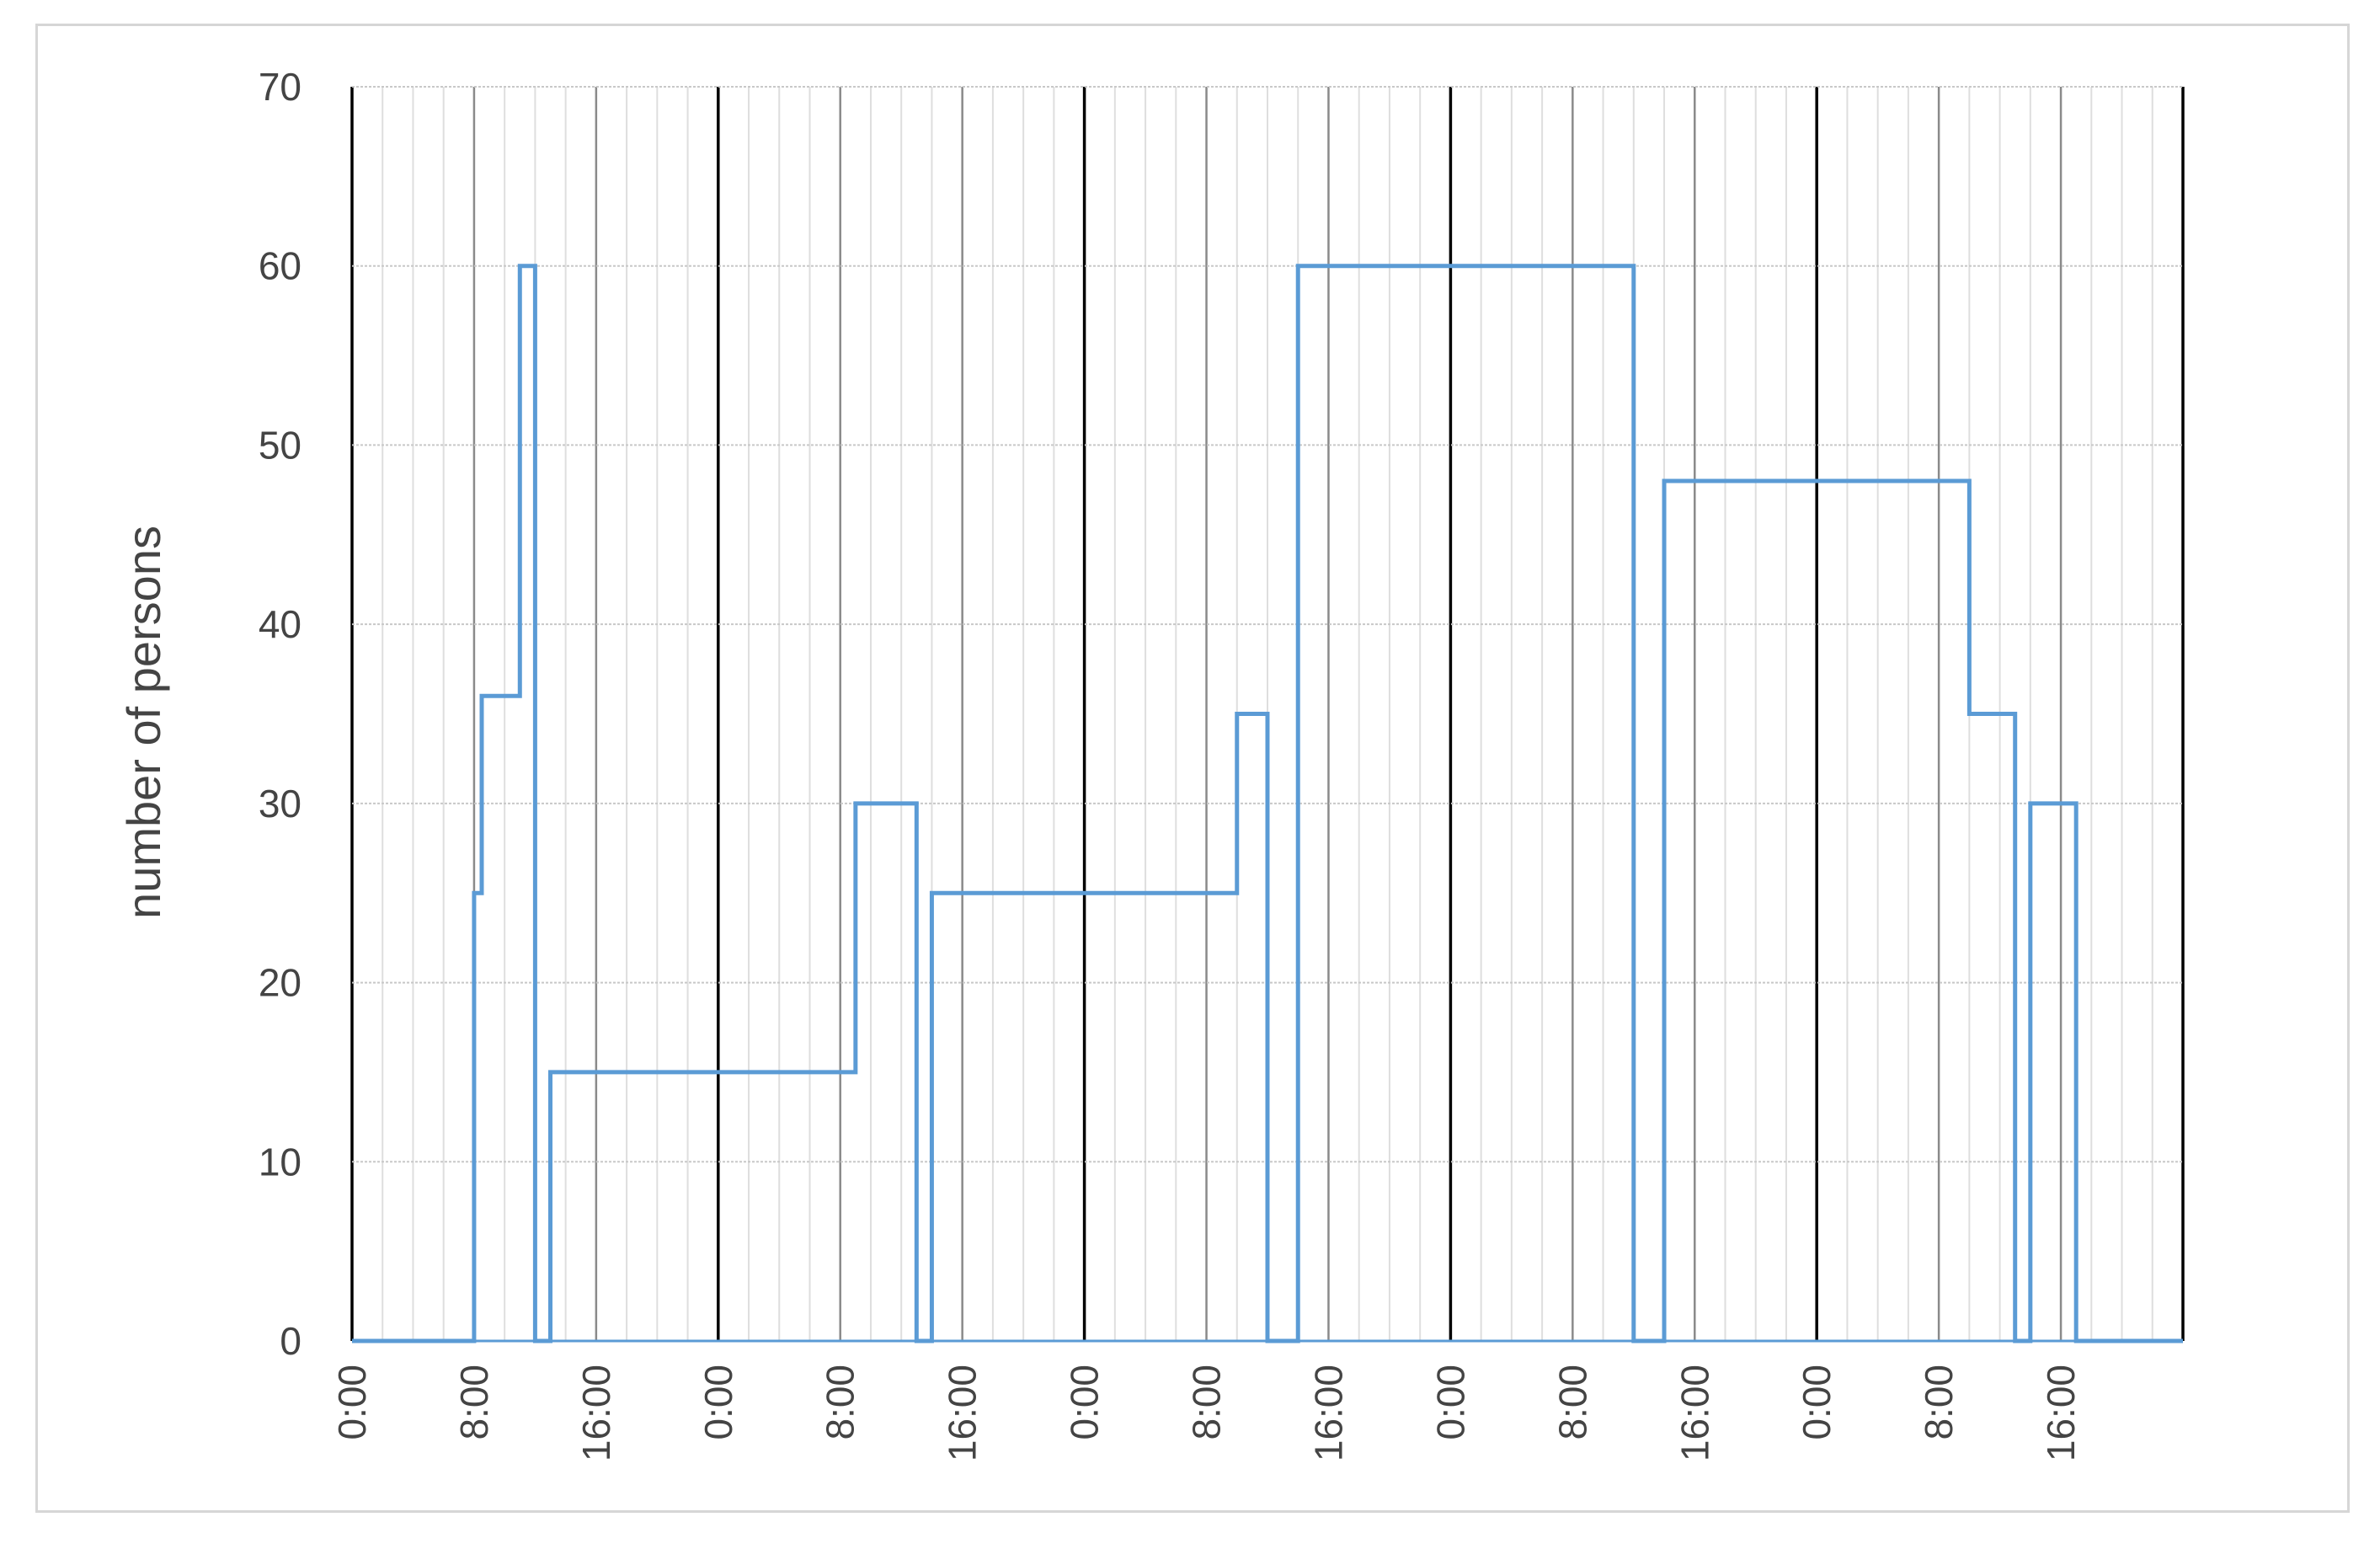  I want to click on y-tick-label: 10, so click(280, 1161).